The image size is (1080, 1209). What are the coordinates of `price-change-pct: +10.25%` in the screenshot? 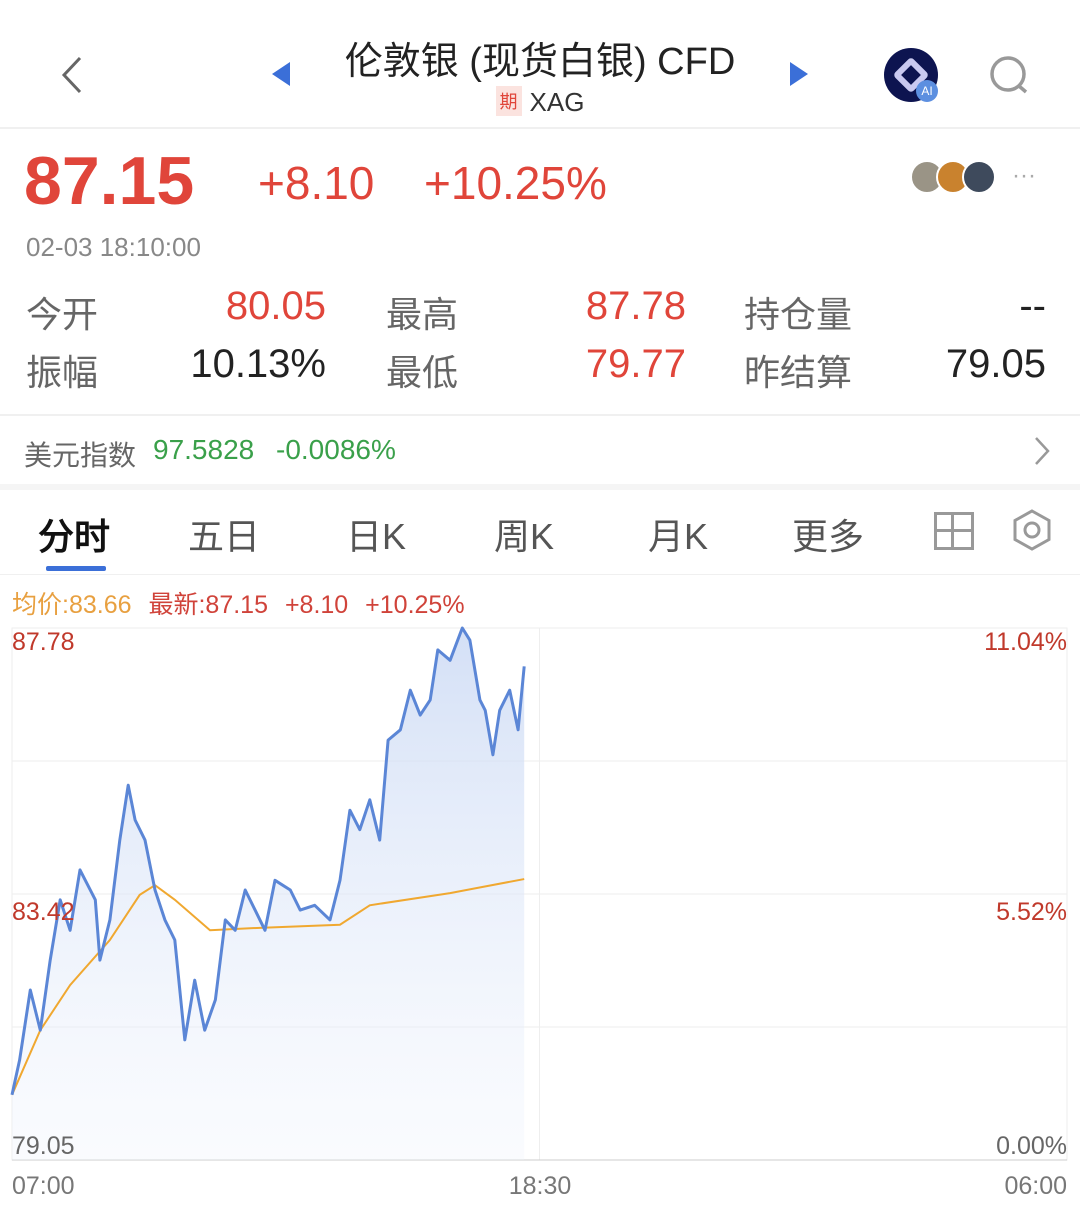 It's located at (515, 183).